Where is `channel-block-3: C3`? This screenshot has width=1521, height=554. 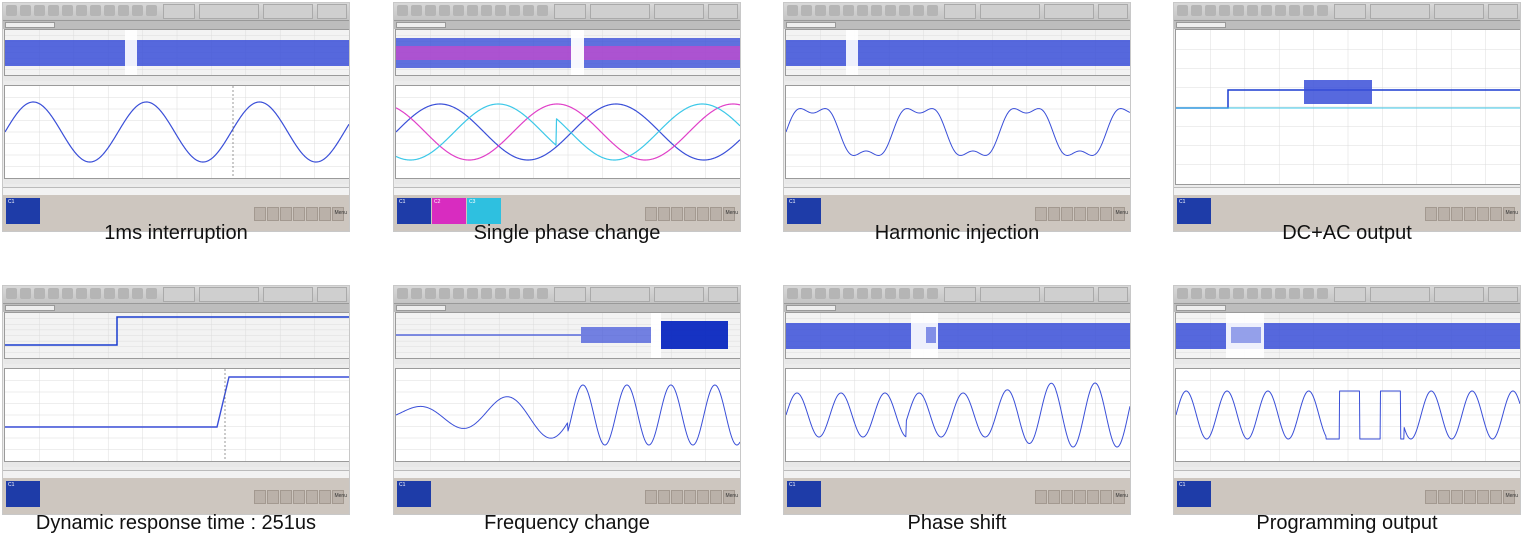
channel-block-3: C3 is located at coordinates (484, 211).